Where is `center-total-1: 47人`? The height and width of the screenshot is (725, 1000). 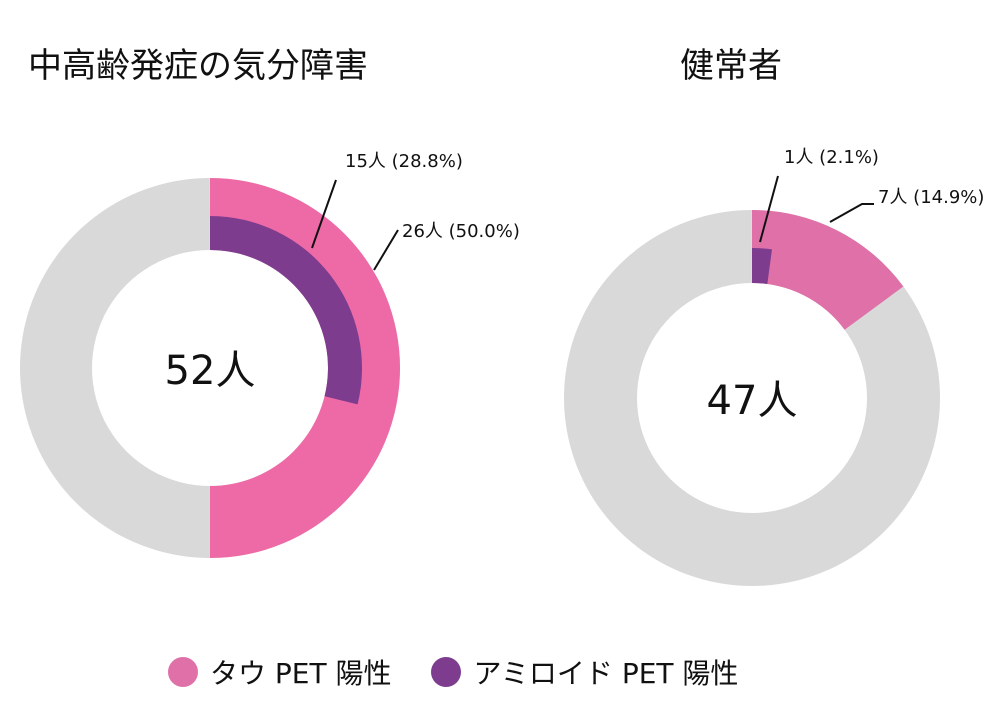
center-total-1: 47人 is located at coordinates (752, 401).